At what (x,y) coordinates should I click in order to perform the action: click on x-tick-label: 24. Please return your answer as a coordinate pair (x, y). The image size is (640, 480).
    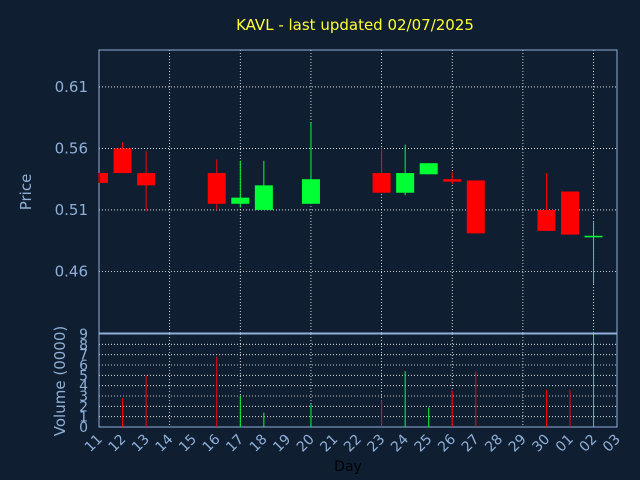
    Looking at the image, I should click on (400, 443).